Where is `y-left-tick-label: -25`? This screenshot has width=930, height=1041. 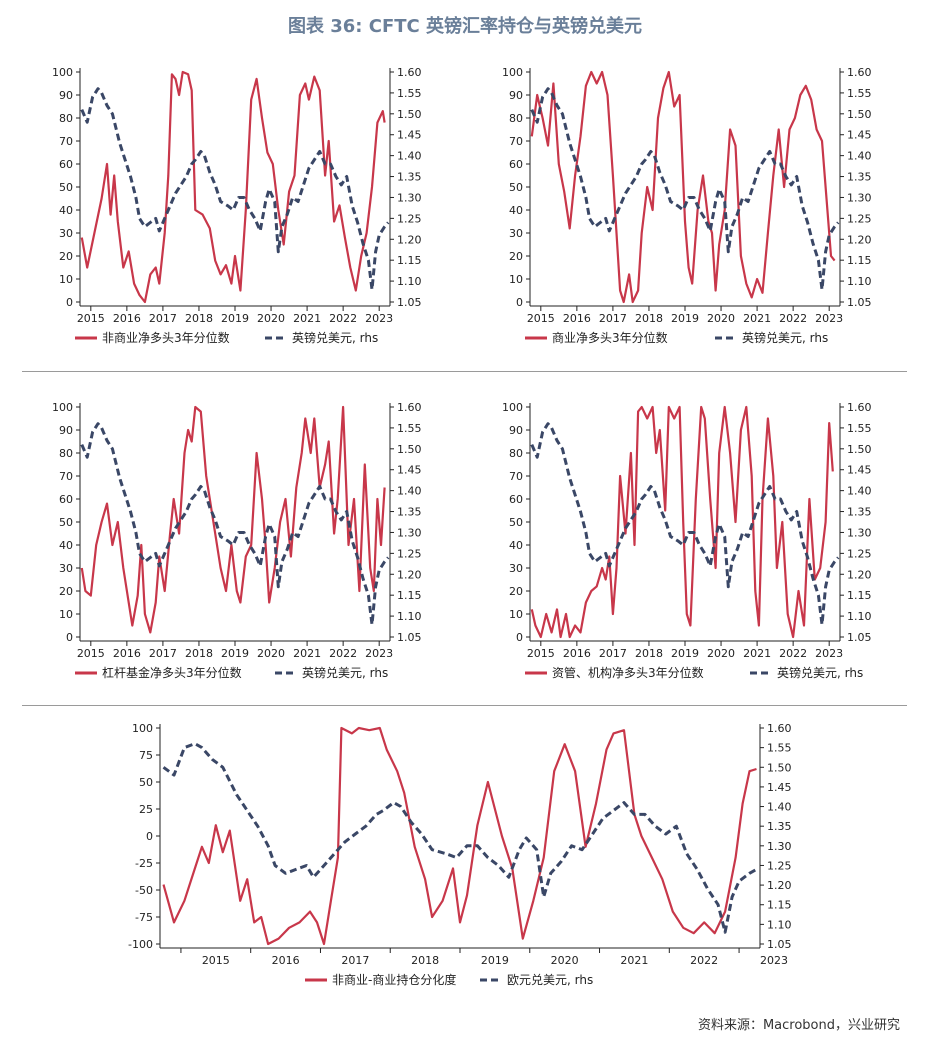
y-left-tick-label: -25 is located at coordinates (144, 863).